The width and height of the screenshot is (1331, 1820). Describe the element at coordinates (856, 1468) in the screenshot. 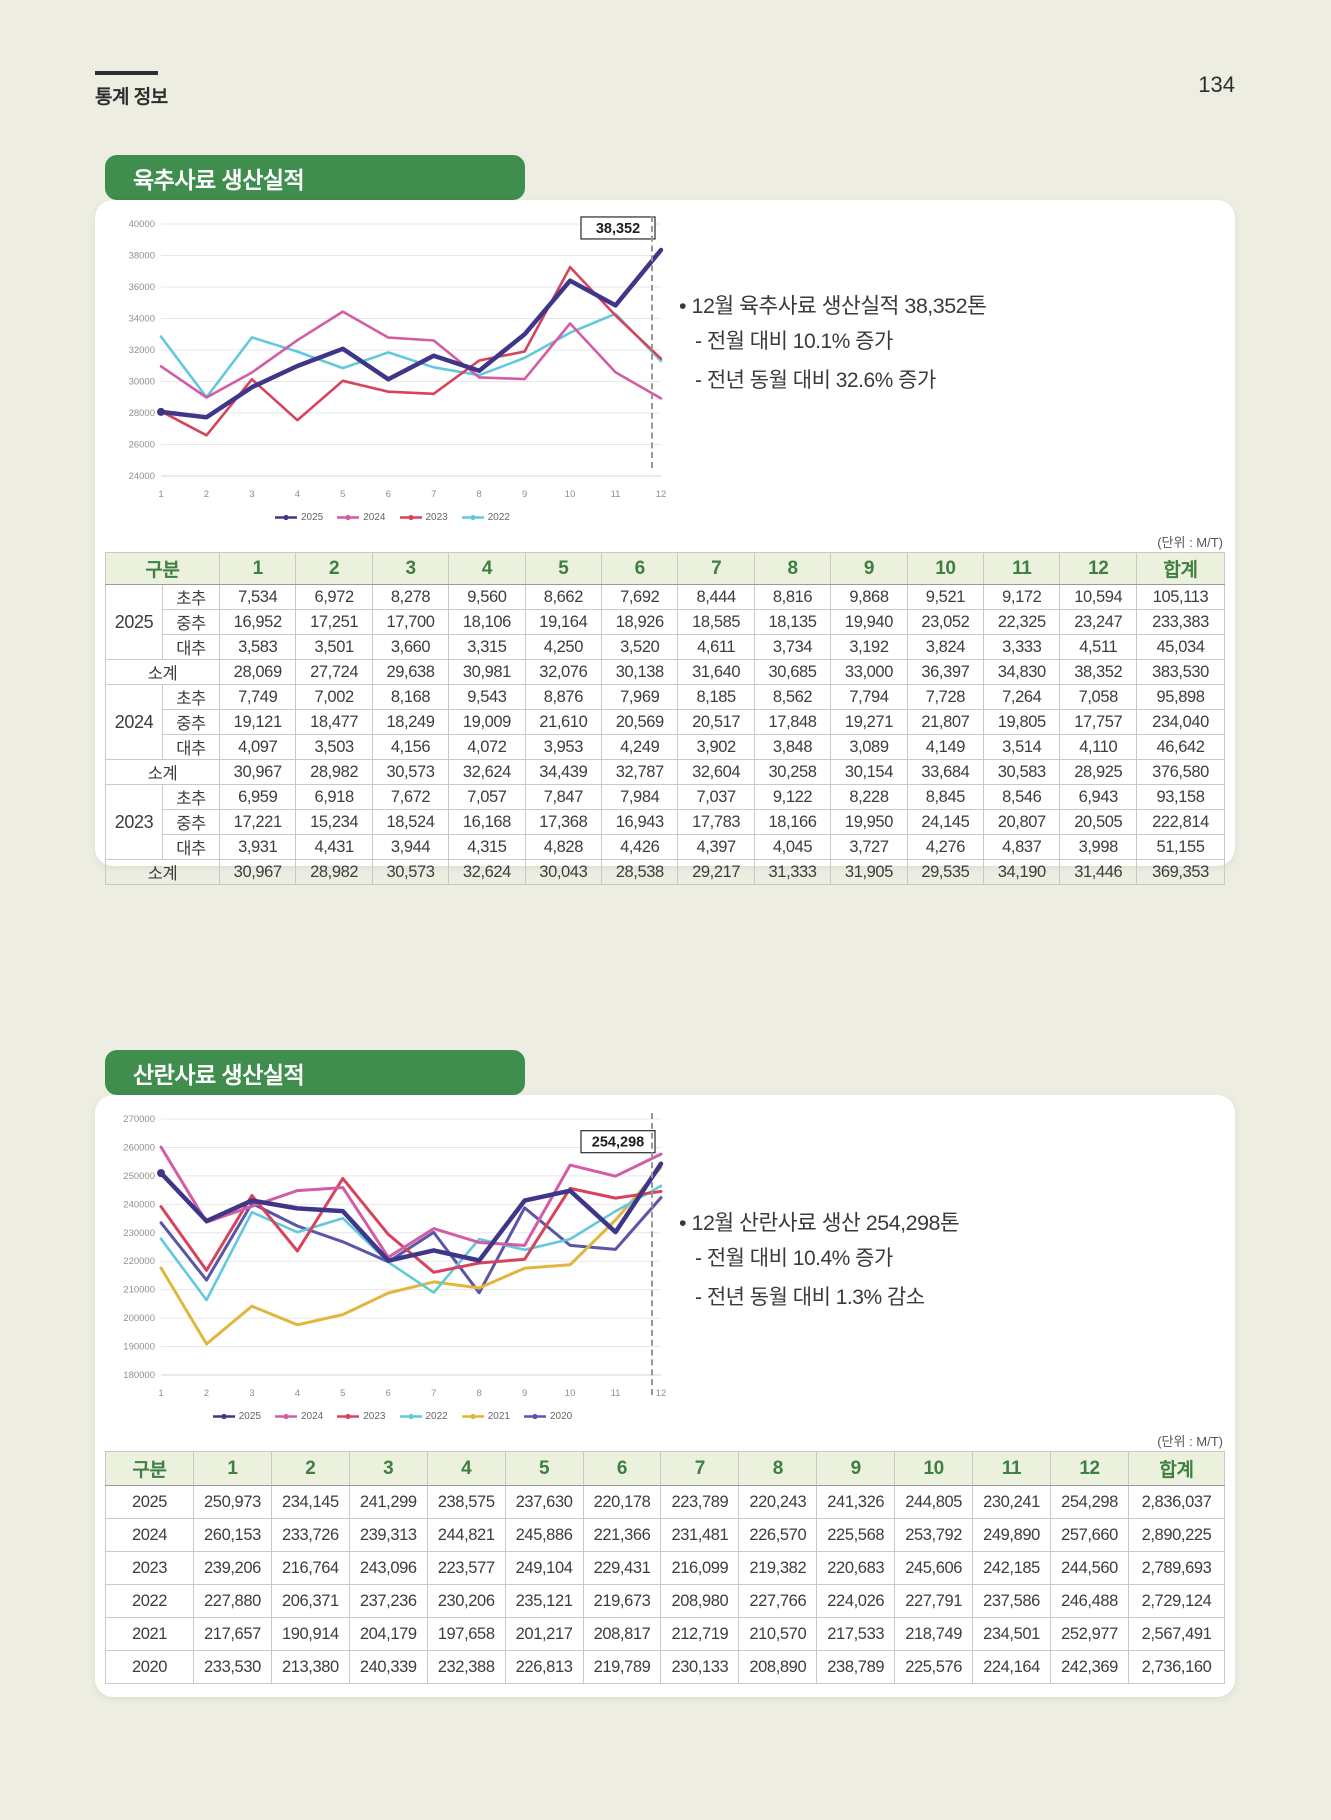

I see `col-header-month: 9` at that location.